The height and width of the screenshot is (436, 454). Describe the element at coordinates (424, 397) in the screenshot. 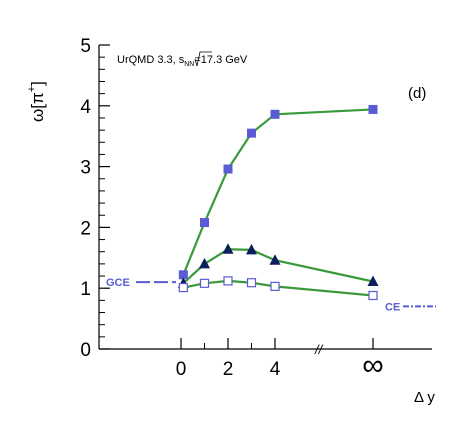

I see `x-axis-label: Δ y` at that location.